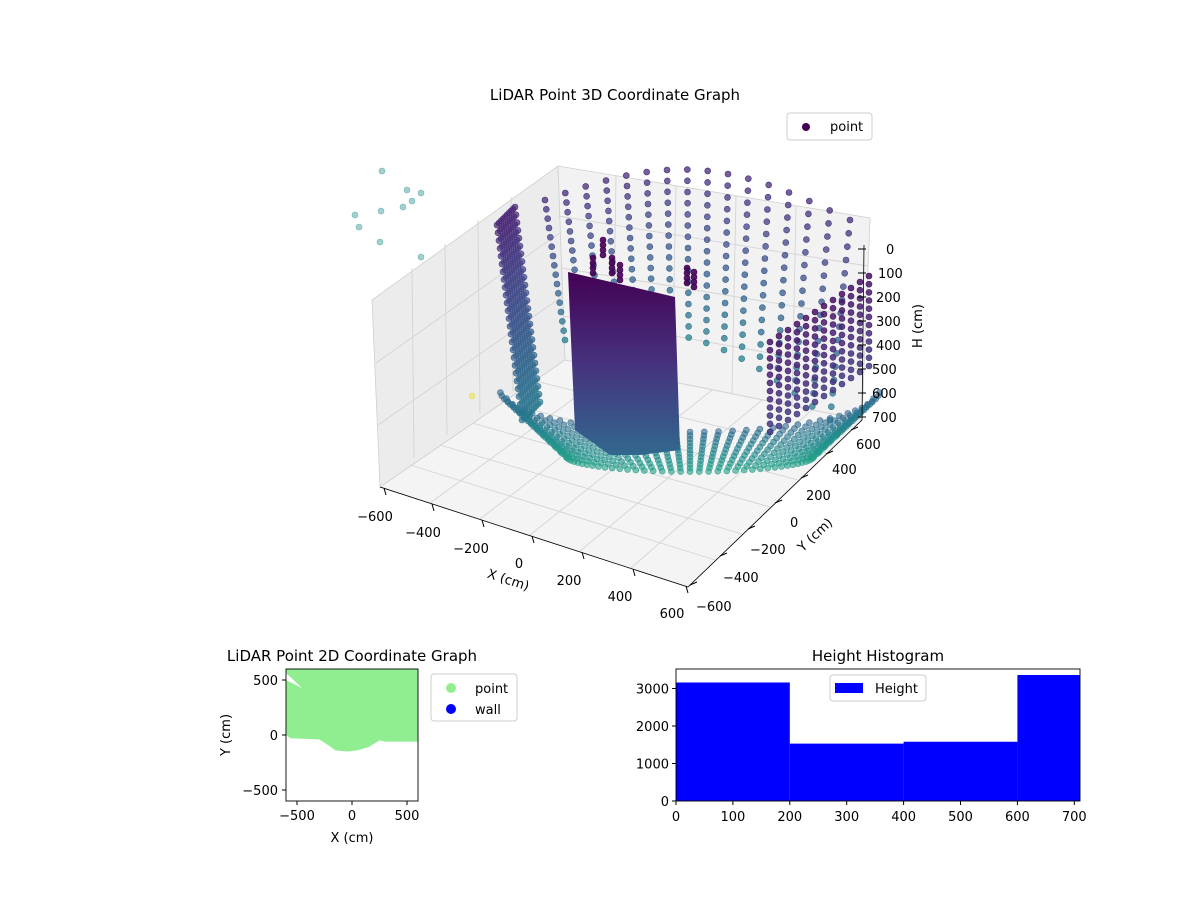 This screenshot has height=900, width=1200. I want to click on x-tick-label: −200, so click(471, 549).